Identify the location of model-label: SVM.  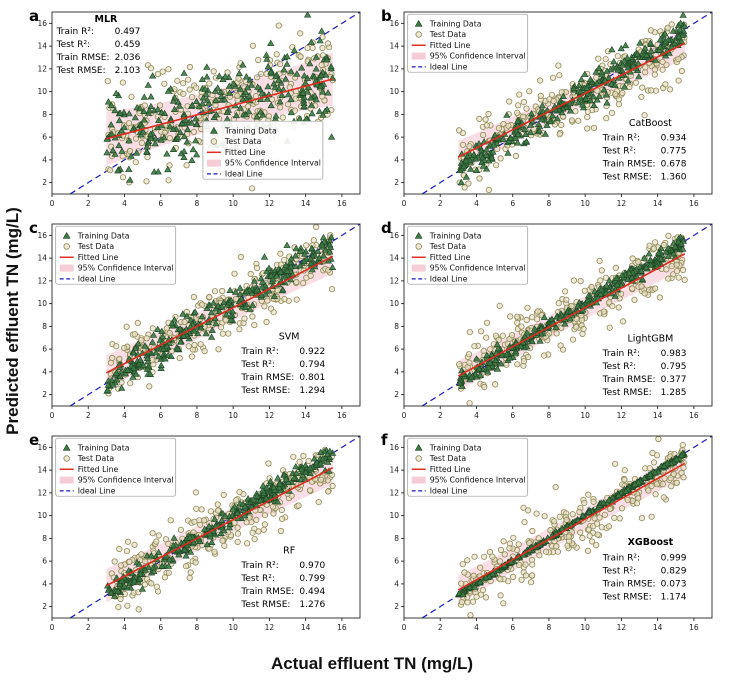
(289, 337).